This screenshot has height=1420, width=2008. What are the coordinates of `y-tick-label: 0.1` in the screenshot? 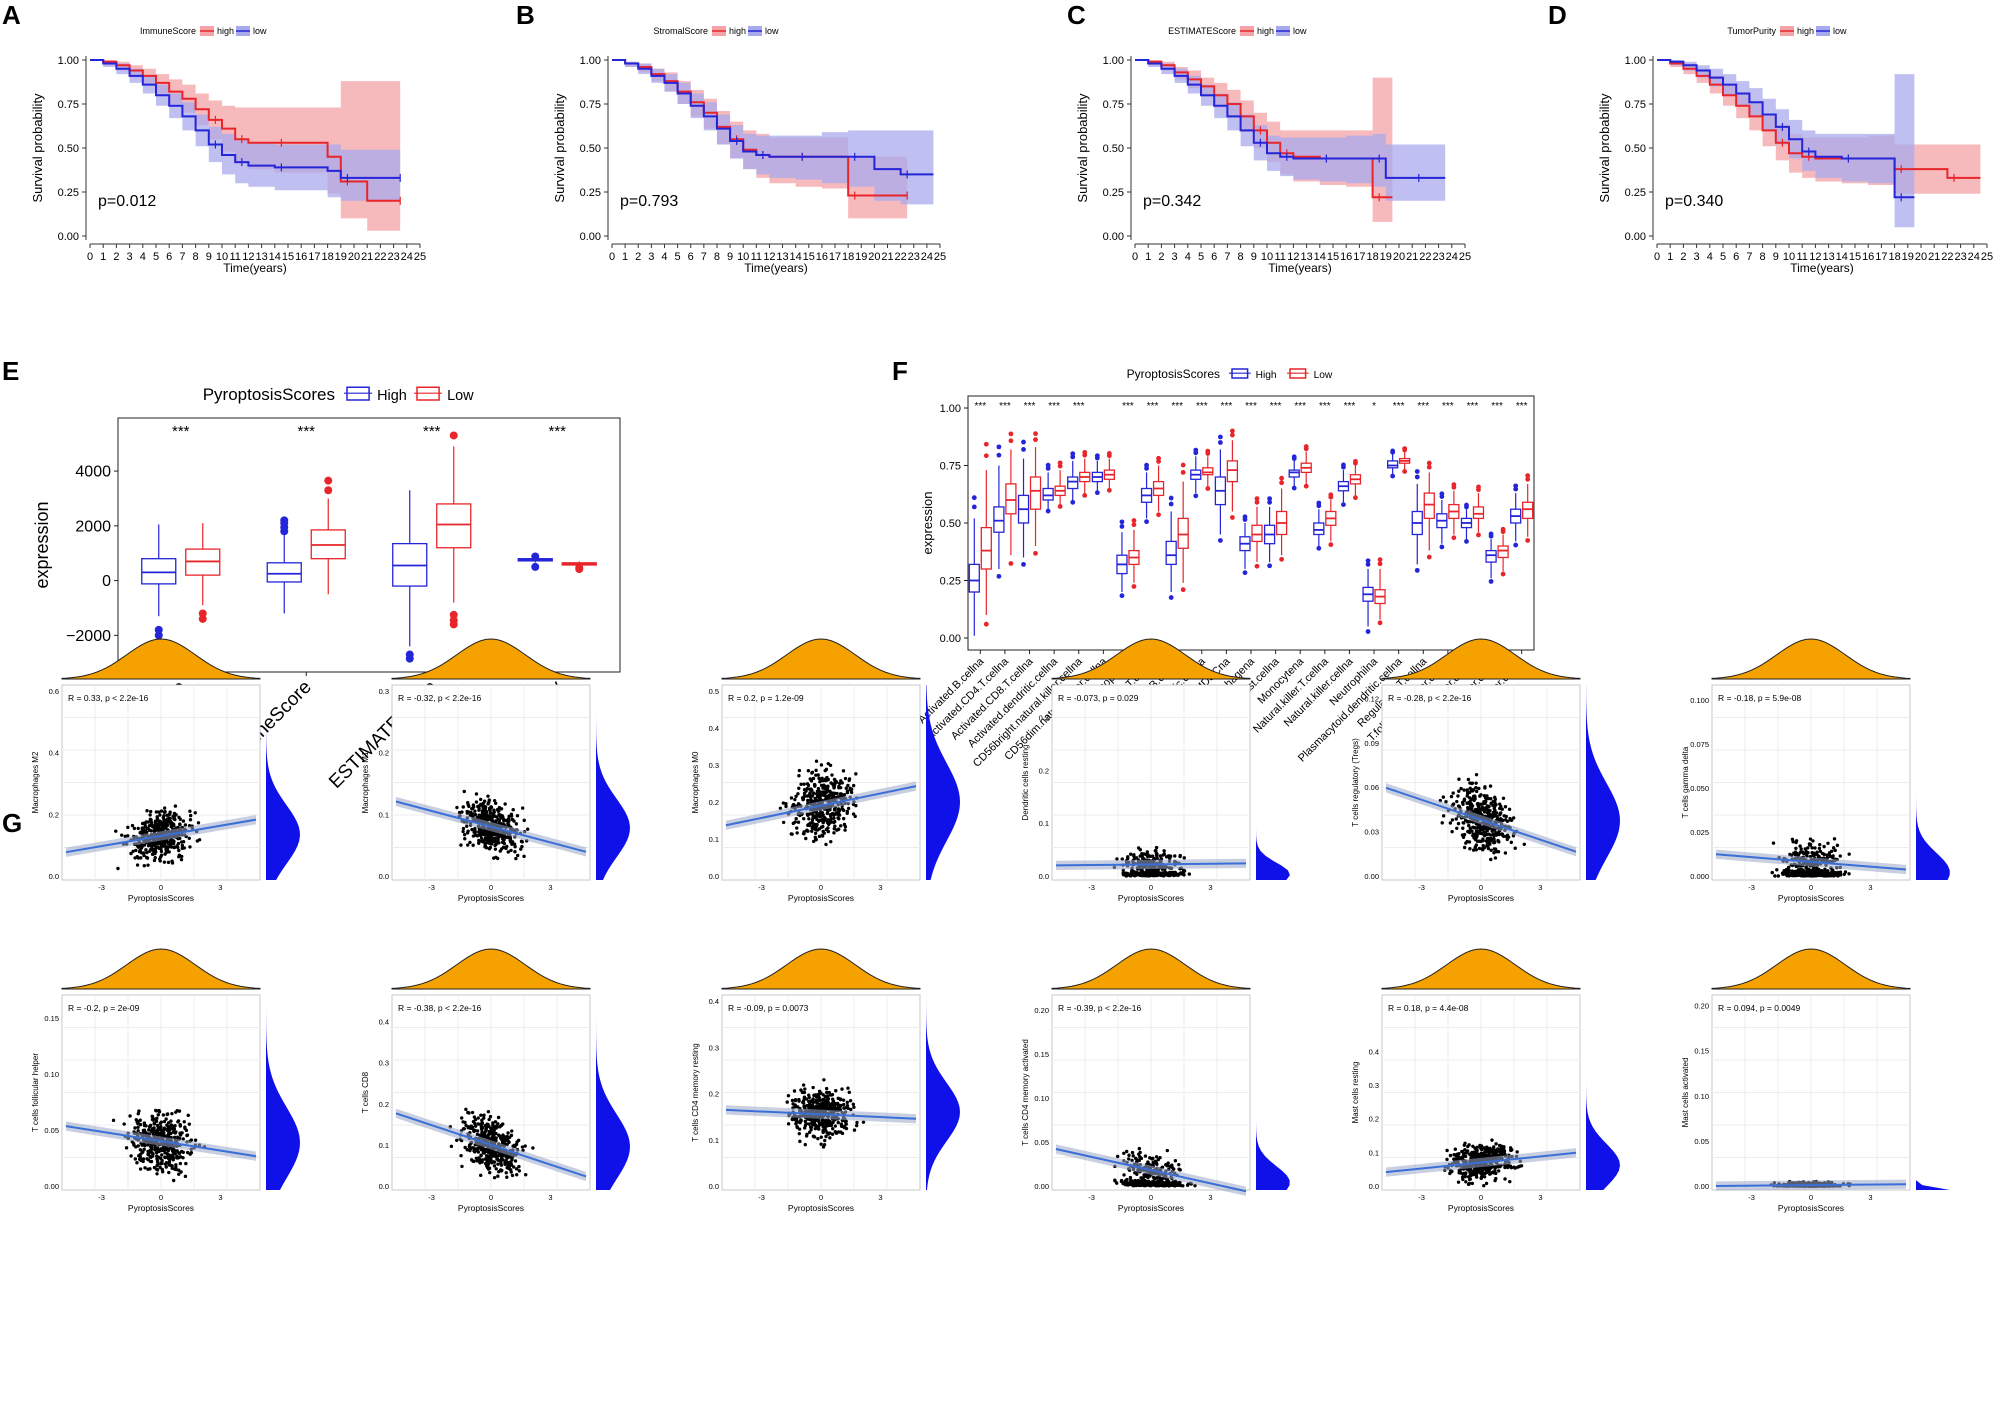 It's located at (714, 839).